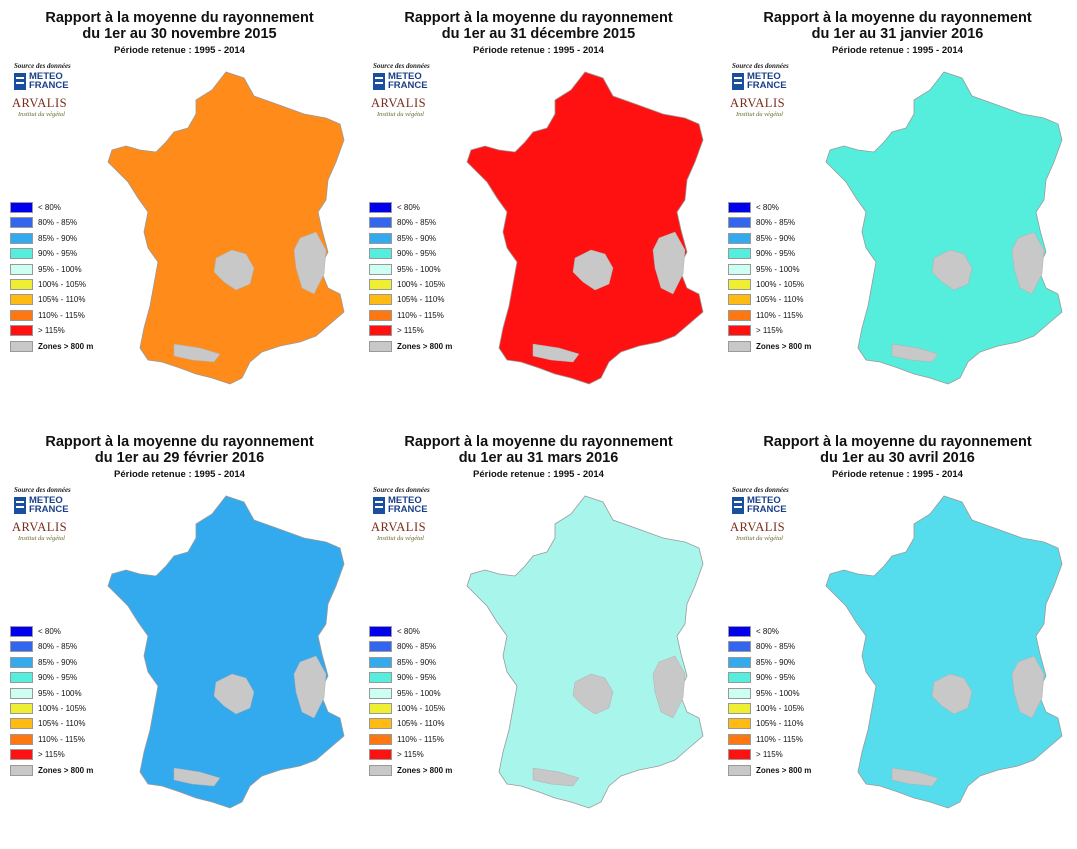 The width and height of the screenshot is (1077, 849). Describe the element at coordinates (538, 458) in the screenshot. I see `panel-subtitle: du 1er au 31 mars 2016` at that location.